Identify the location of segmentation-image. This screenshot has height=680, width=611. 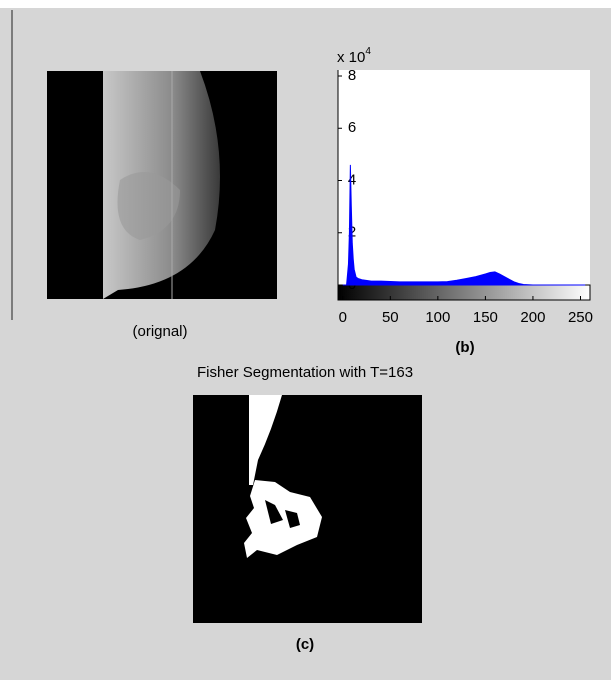
(307, 509).